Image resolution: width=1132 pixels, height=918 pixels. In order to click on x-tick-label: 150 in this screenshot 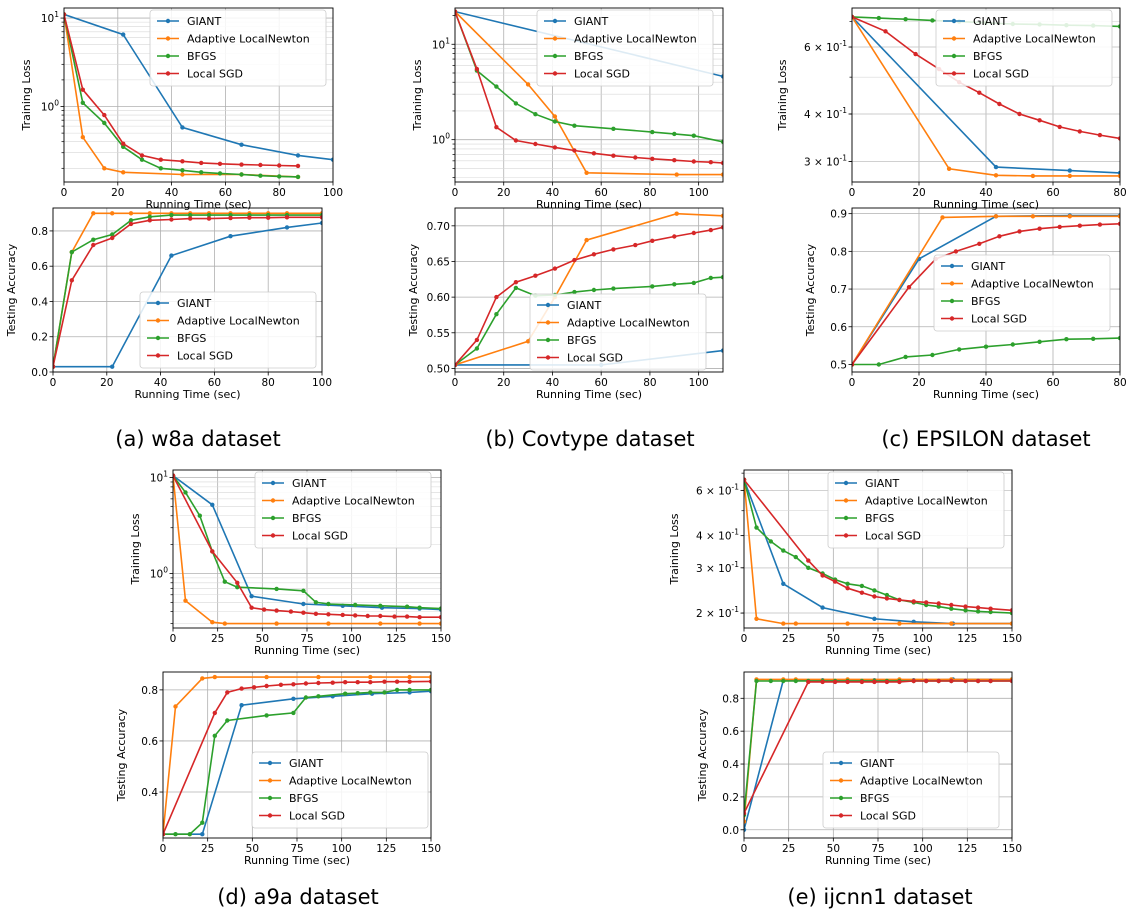, I will do `click(441, 639)`.